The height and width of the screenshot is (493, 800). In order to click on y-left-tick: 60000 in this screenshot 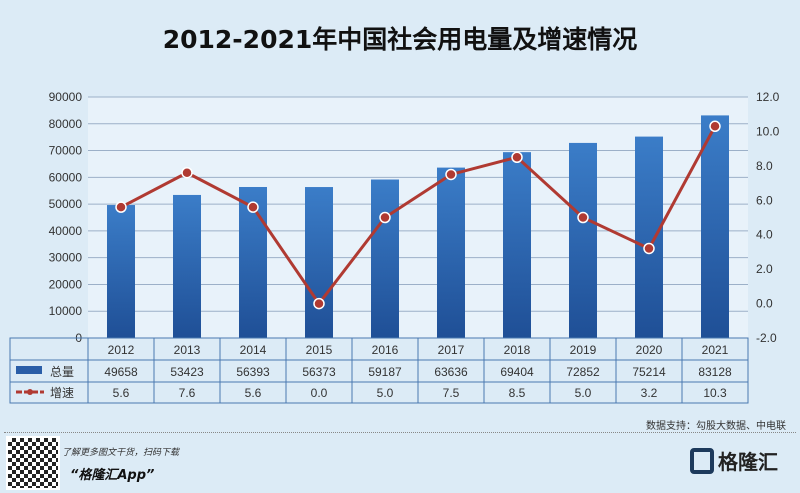, I will do `click(66, 177)`.